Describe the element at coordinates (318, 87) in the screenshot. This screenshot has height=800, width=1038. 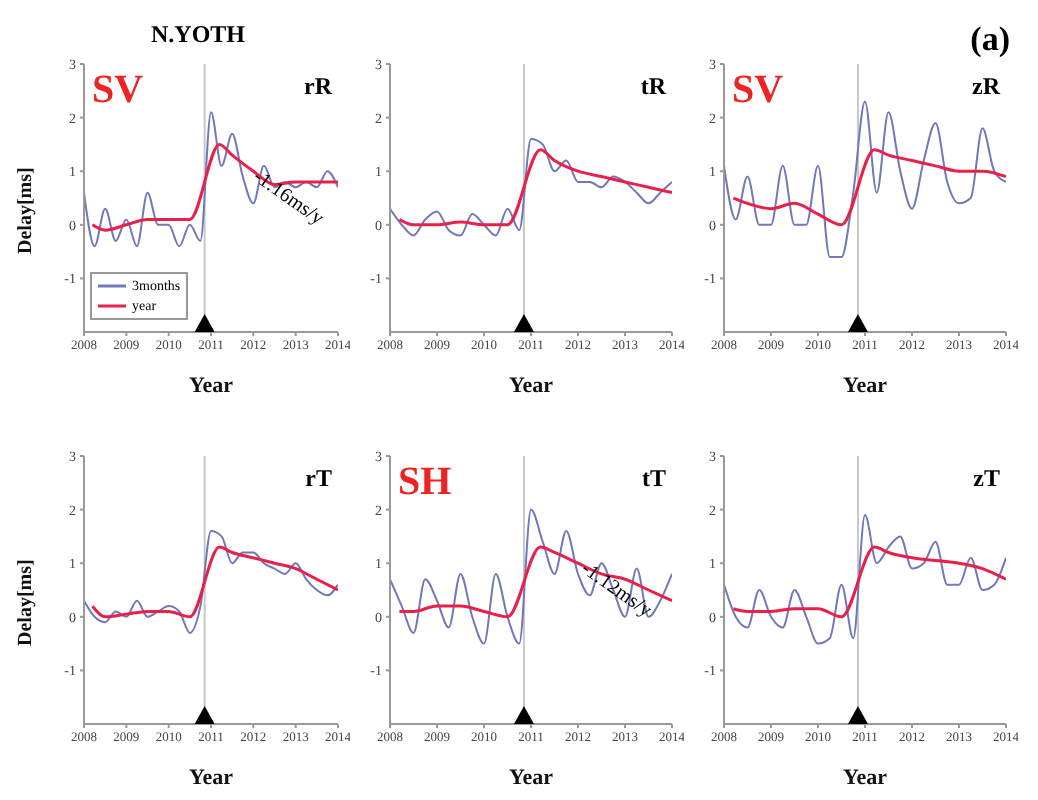
I see `annotation: rR` at that location.